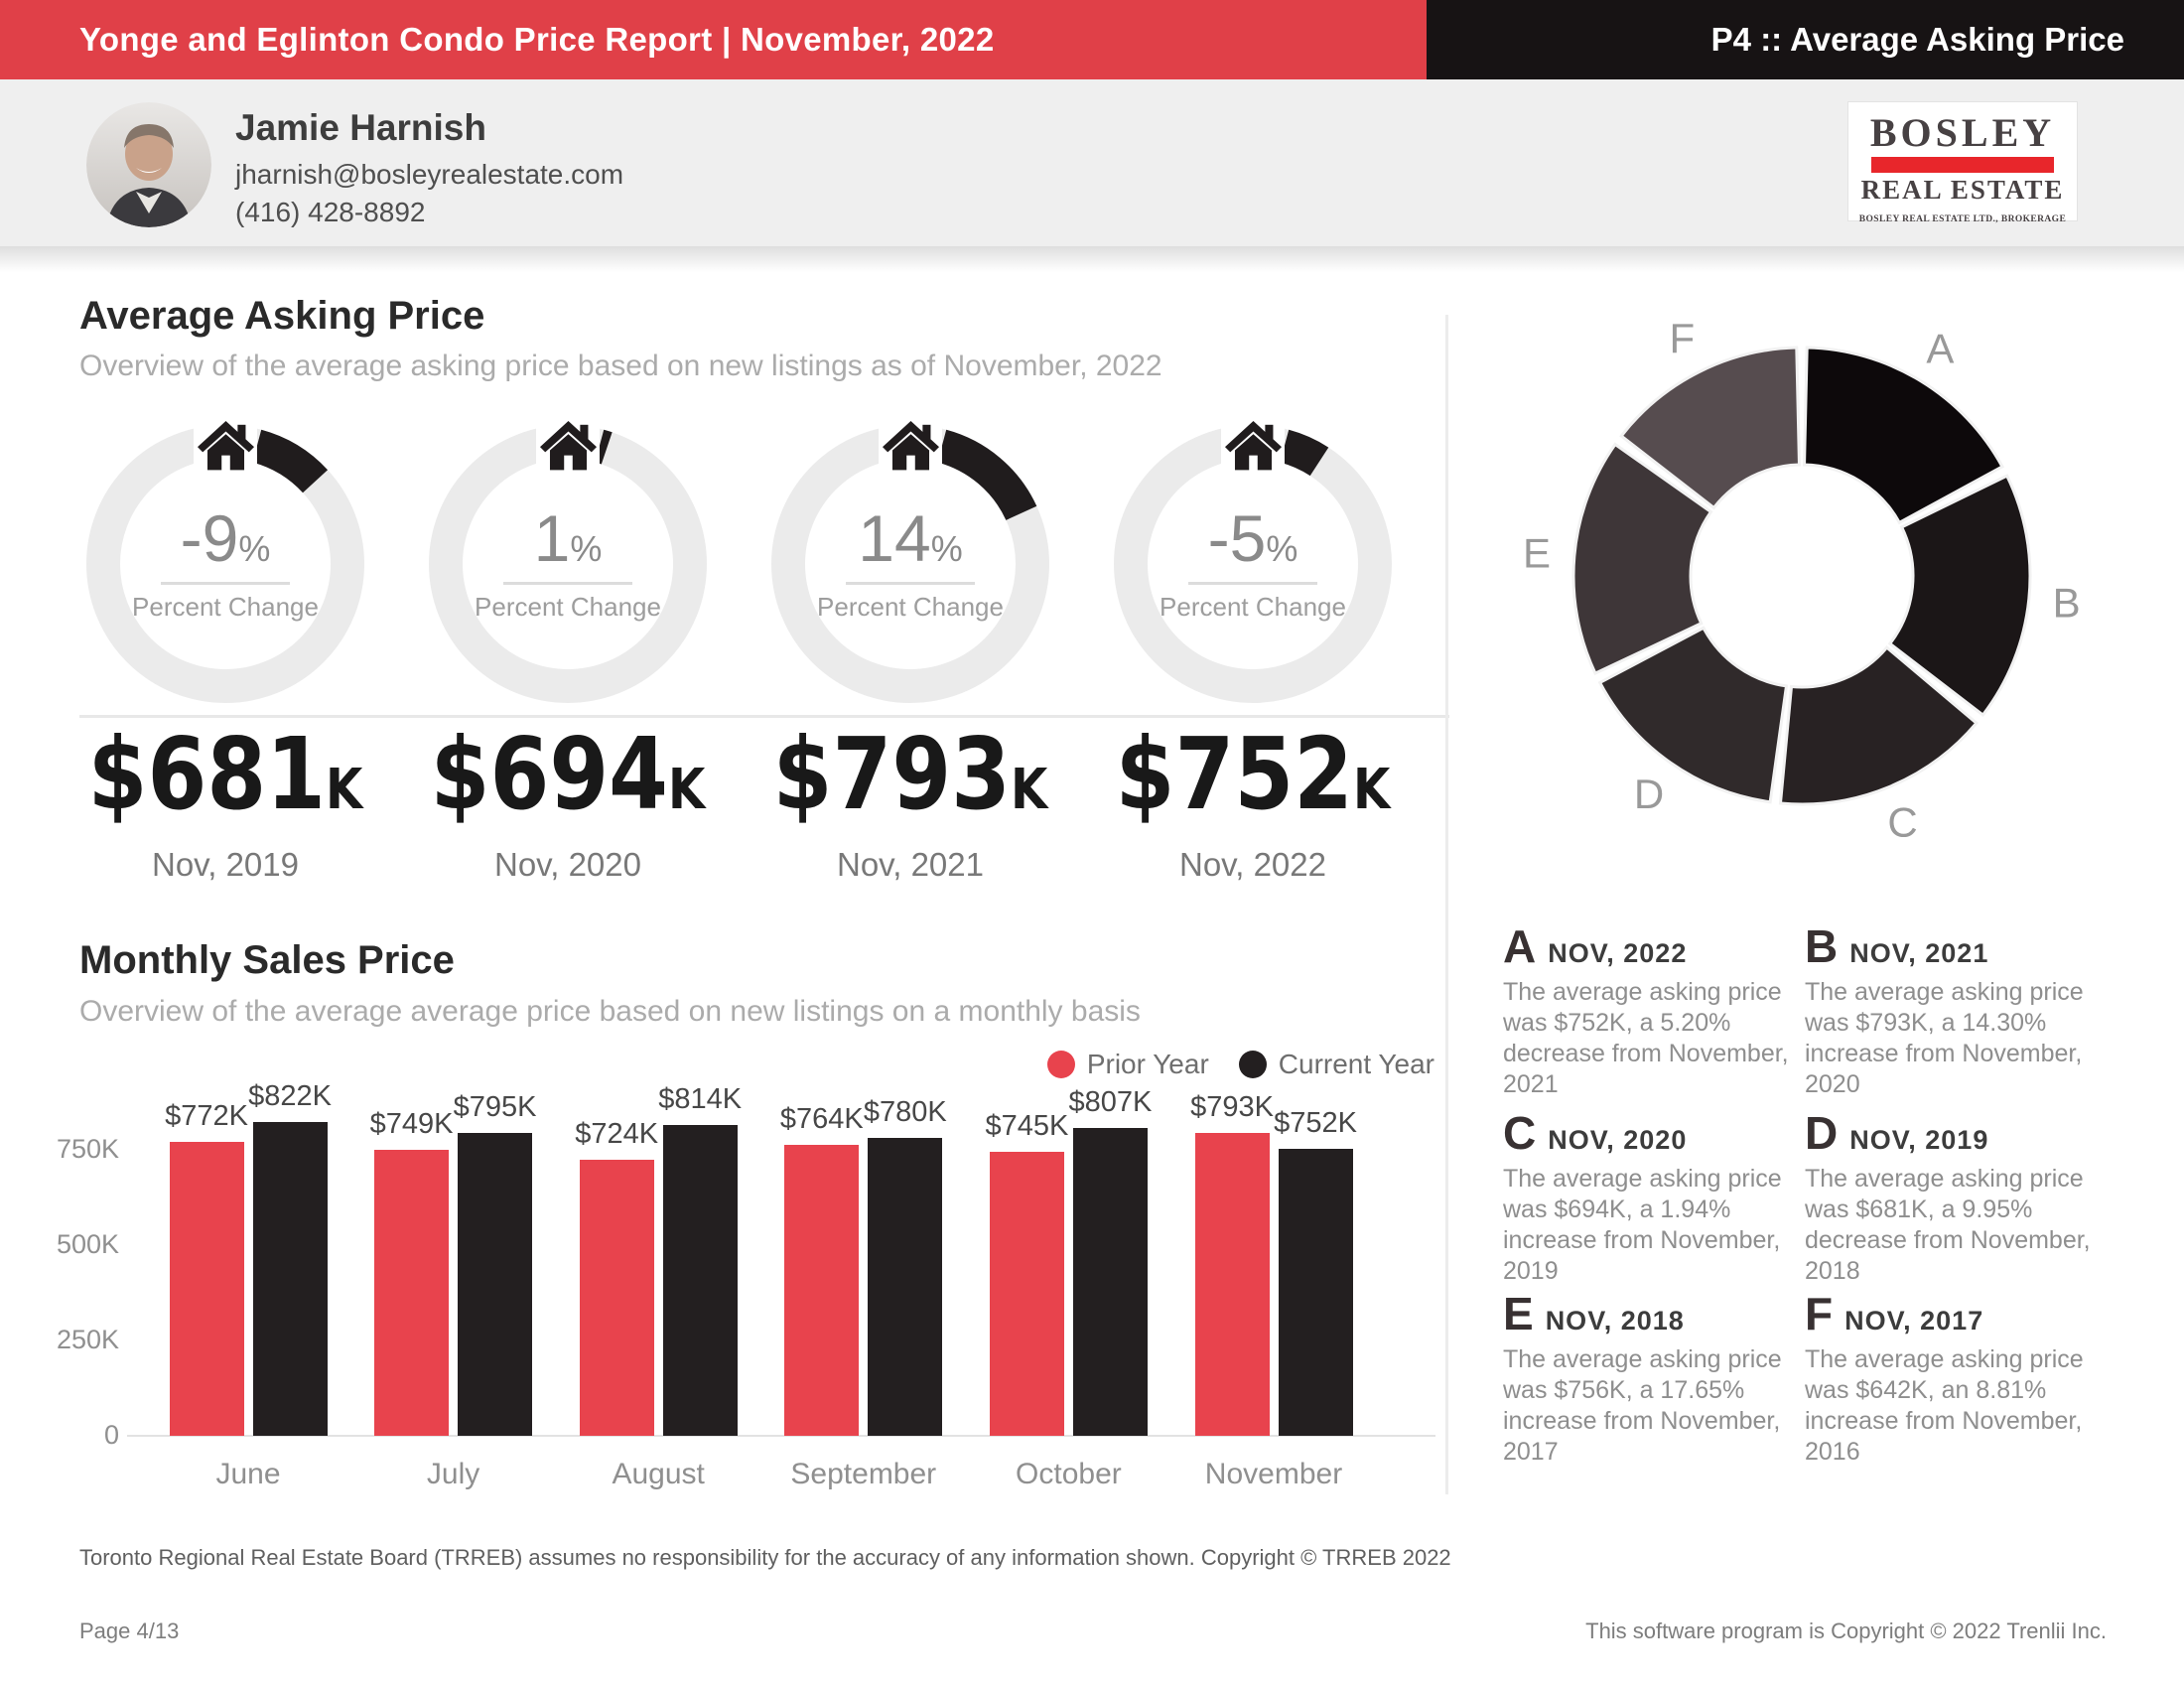 This screenshot has width=2184, height=1688. What do you see at coordinates (1615, 1321) in the screenshot?
I see `detail-date: NOV, 2018` at bounding box center [1615, 1321].